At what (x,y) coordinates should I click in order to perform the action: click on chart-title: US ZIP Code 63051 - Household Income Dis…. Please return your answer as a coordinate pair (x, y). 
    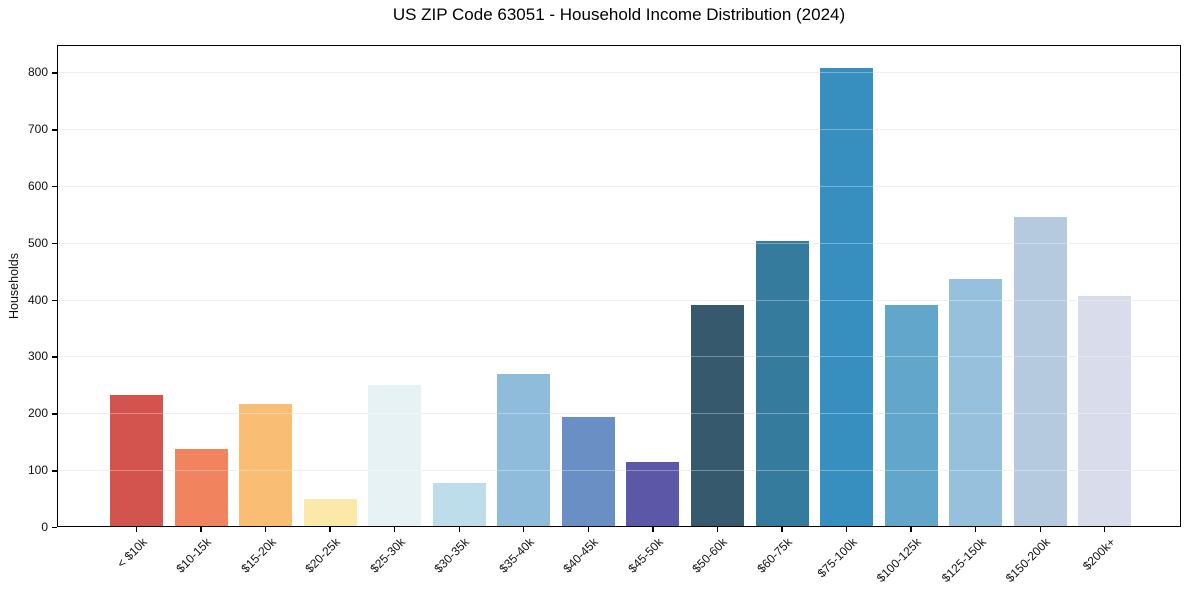
    Looking at the image, I should click on (619, 14).